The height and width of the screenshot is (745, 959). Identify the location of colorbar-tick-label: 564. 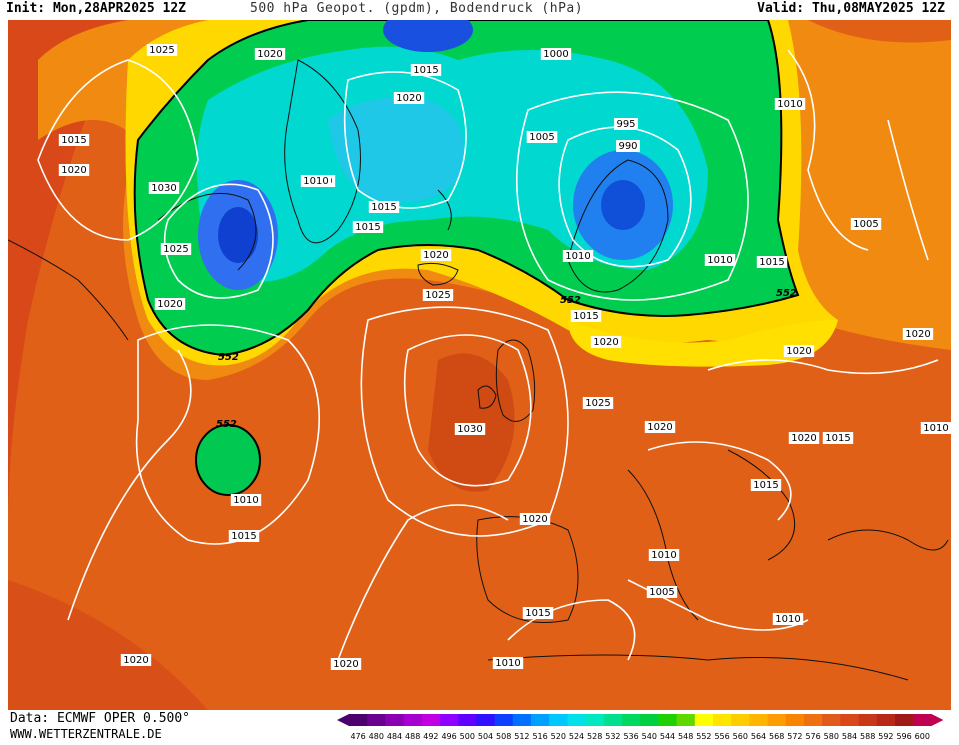
(758, 736).